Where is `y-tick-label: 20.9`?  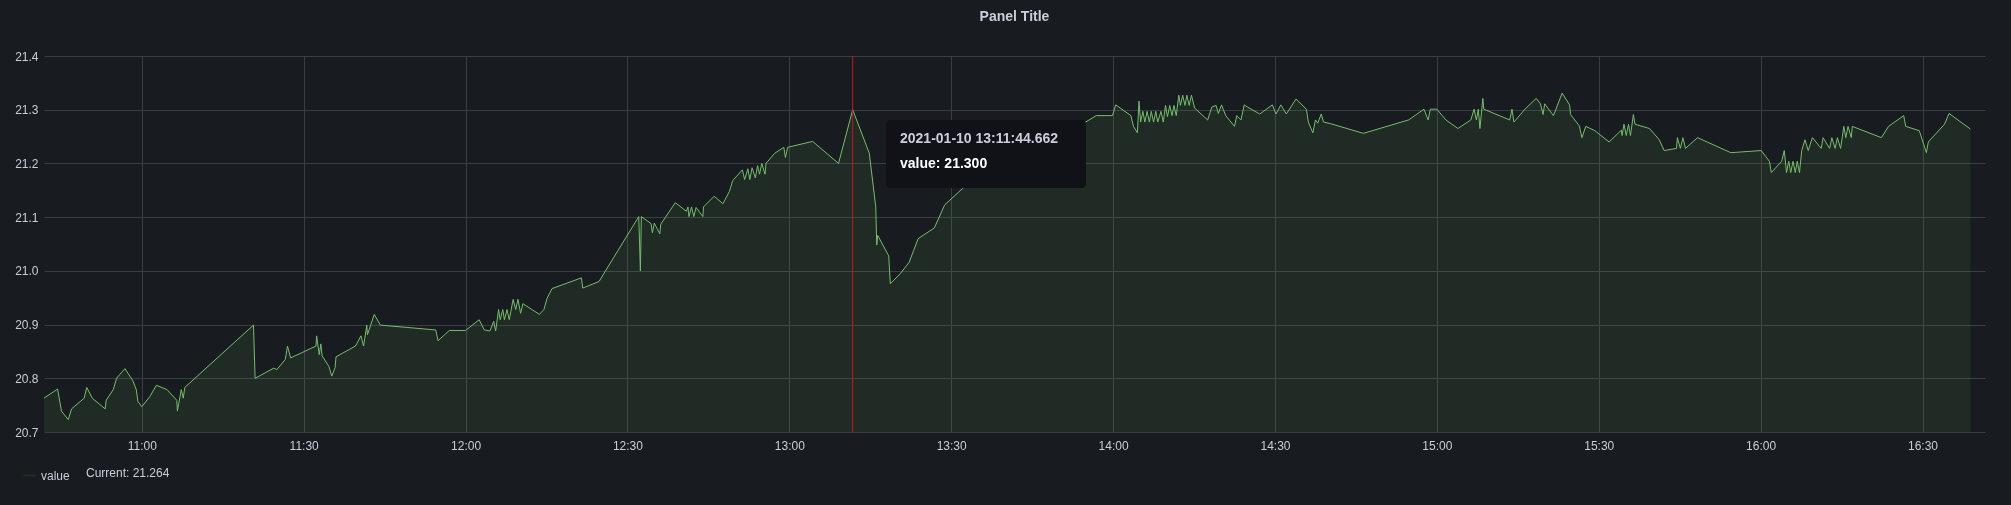 y-tick-label: 20.9 is located at coordinates (27, 325).